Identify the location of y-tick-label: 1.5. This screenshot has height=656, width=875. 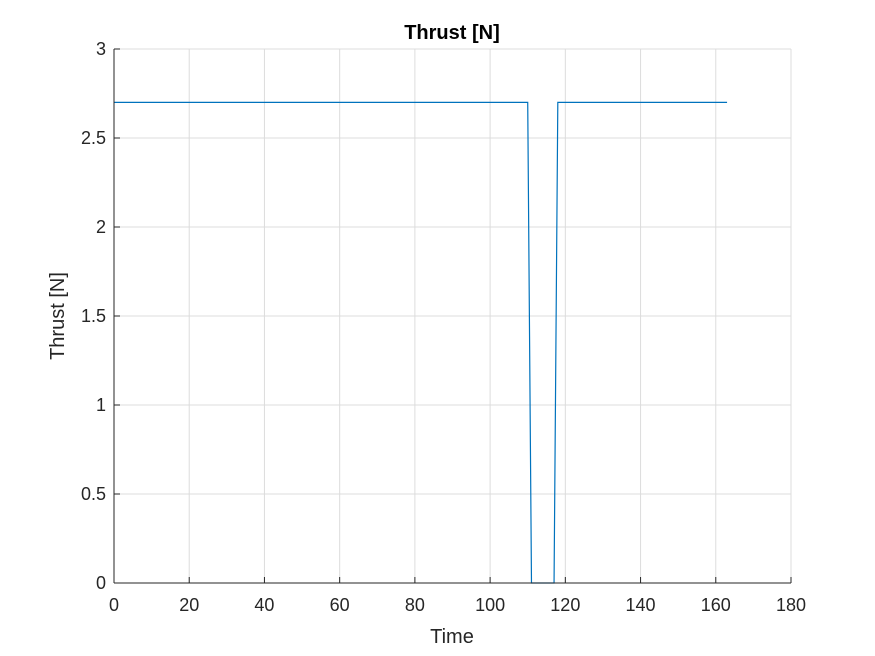
(93, 316).